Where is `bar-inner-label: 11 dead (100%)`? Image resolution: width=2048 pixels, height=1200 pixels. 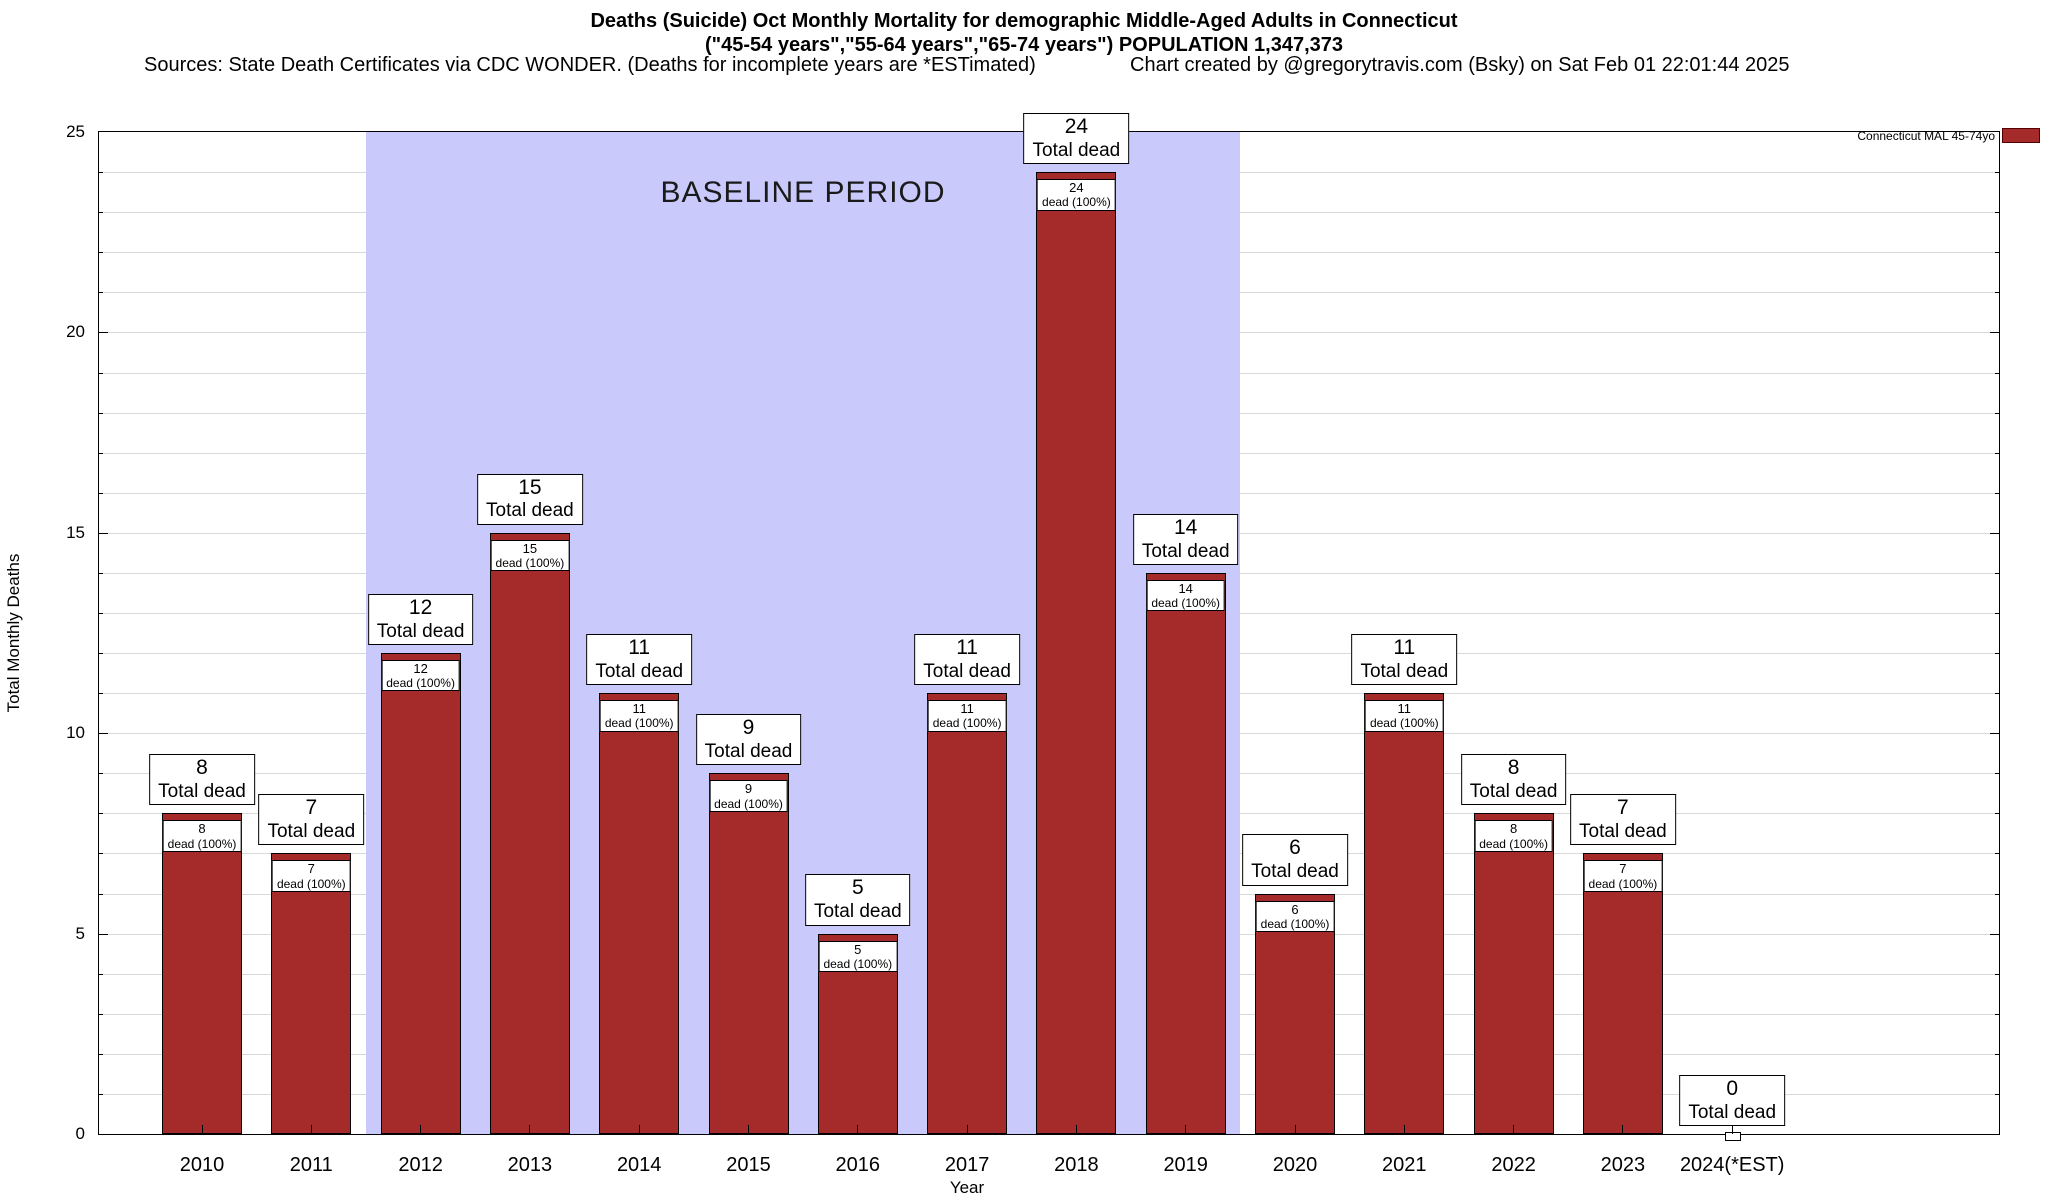
bar-inner-label: 11 dead (100%) is located at coordinates (1404, 716).